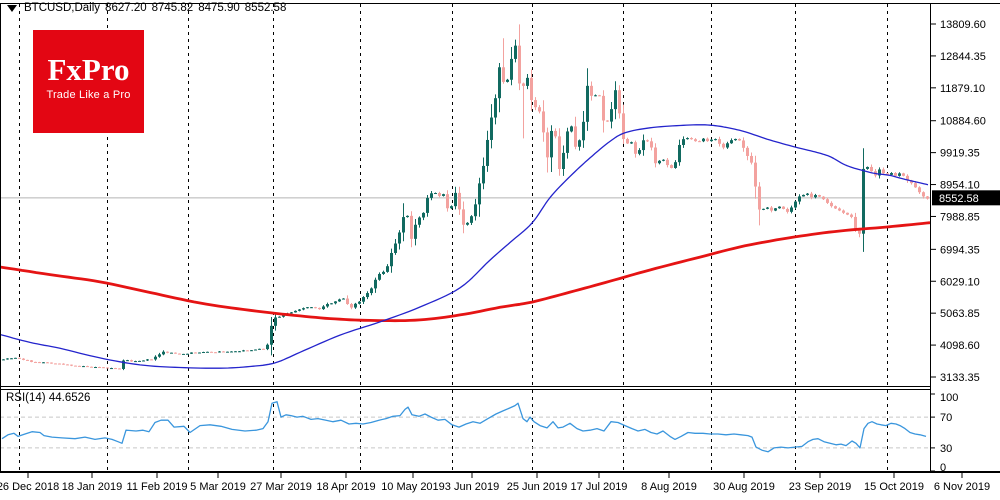 The image size is (1000, 500). Describe the element at coordinates (894, 487) in the screenshot. I see `date-axis-label: 15 Oct 2019` at that location.